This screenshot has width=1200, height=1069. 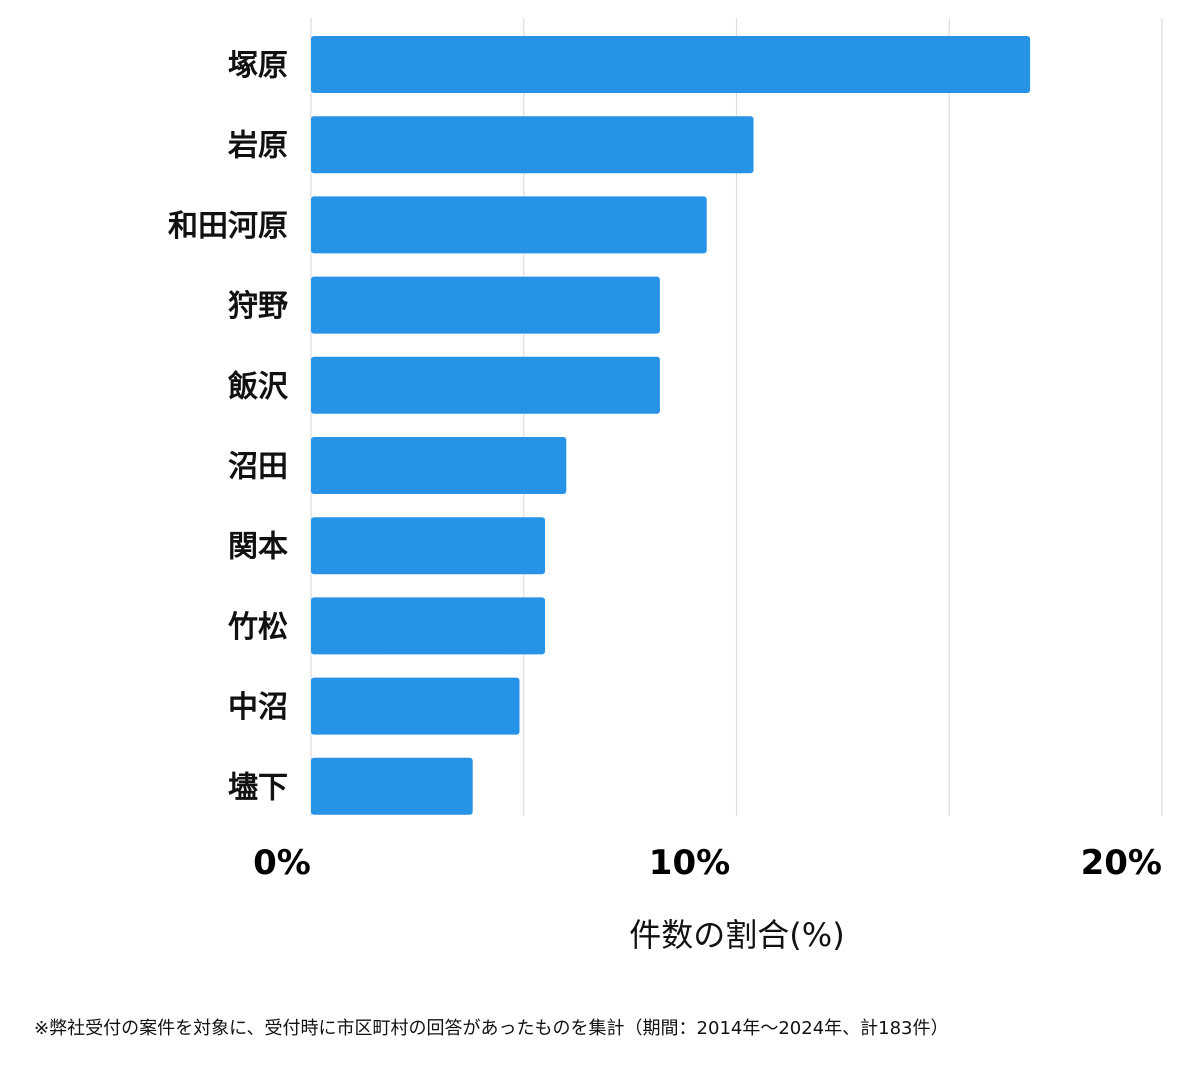 What do you see at coordinates (258, 467) in the screenshot?
I see `category-label-5: 沼田` at bounding box center [258, 467].